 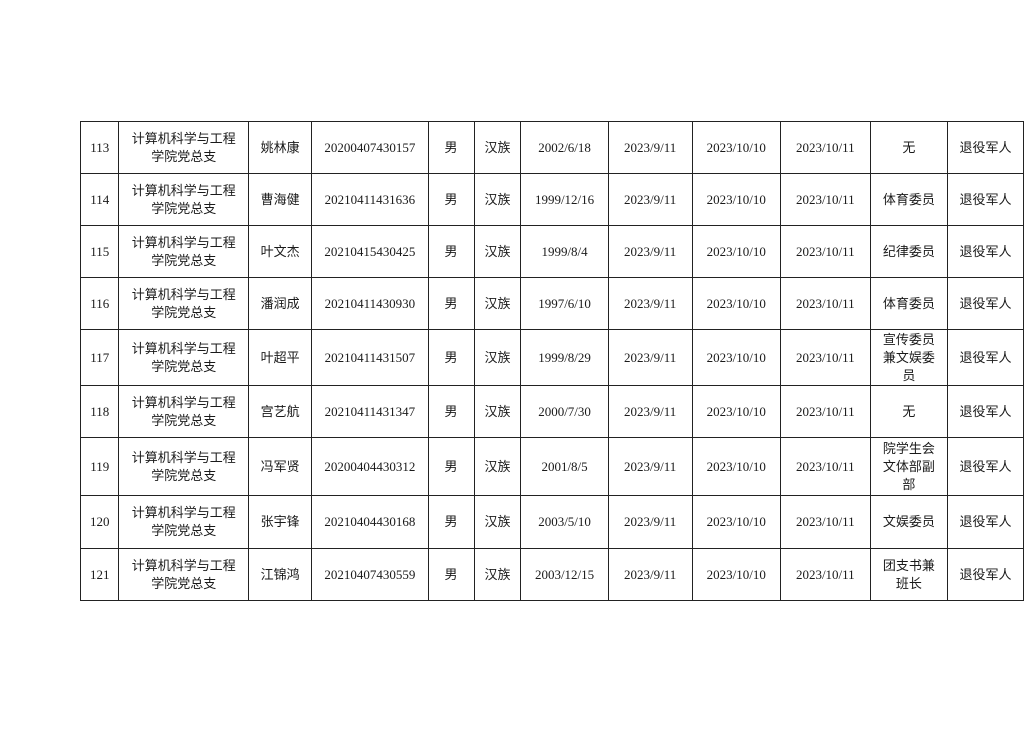 What do you see at coordinates (370, 251) in the screenshot?
I see `cell-student-id: 20210415430425` at bounding box center [370, 251].